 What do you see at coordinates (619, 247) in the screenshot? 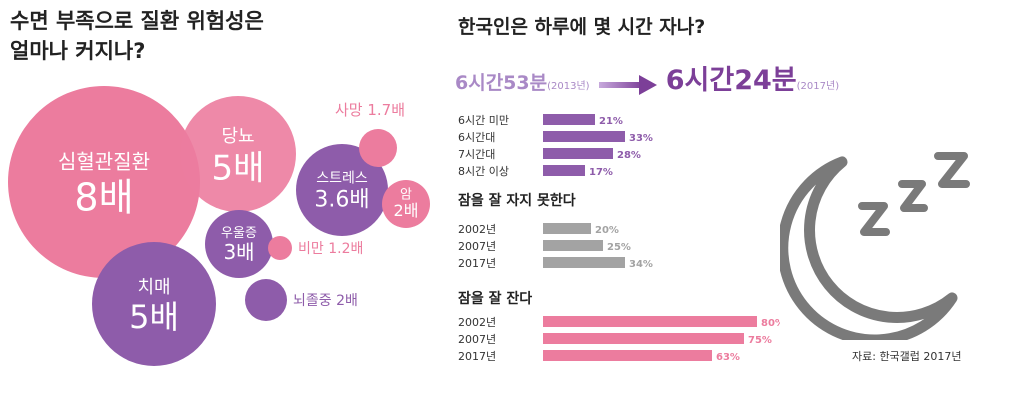
I see `bar-value-label: 25%` at bounding box center [619, 247].